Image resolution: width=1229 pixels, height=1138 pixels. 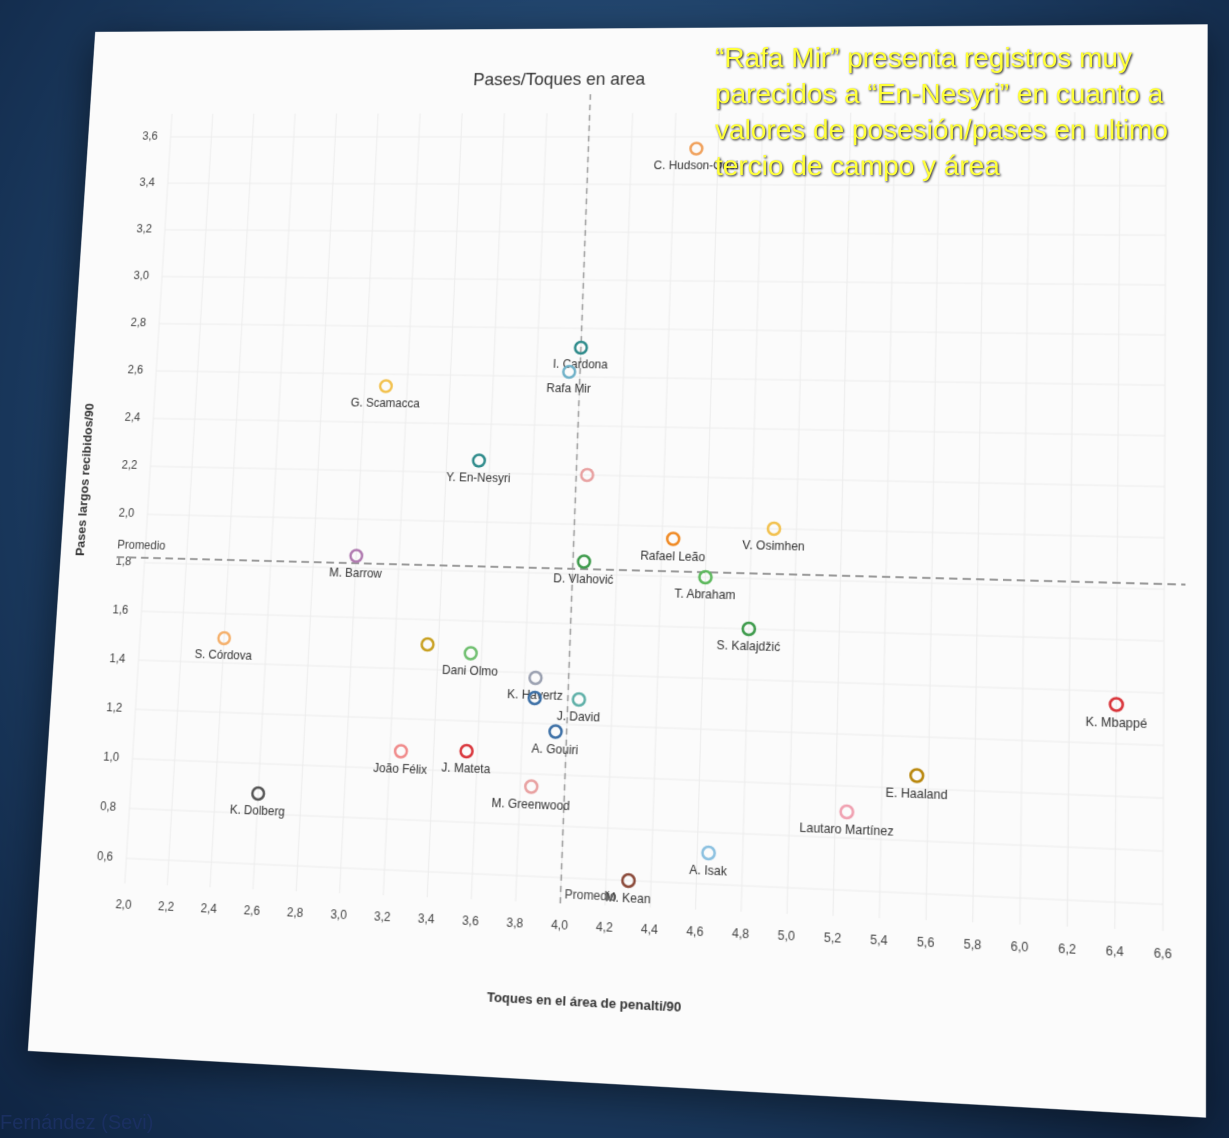 I want to click on x-tick-label: 4,8, so click(x=741, y=935).